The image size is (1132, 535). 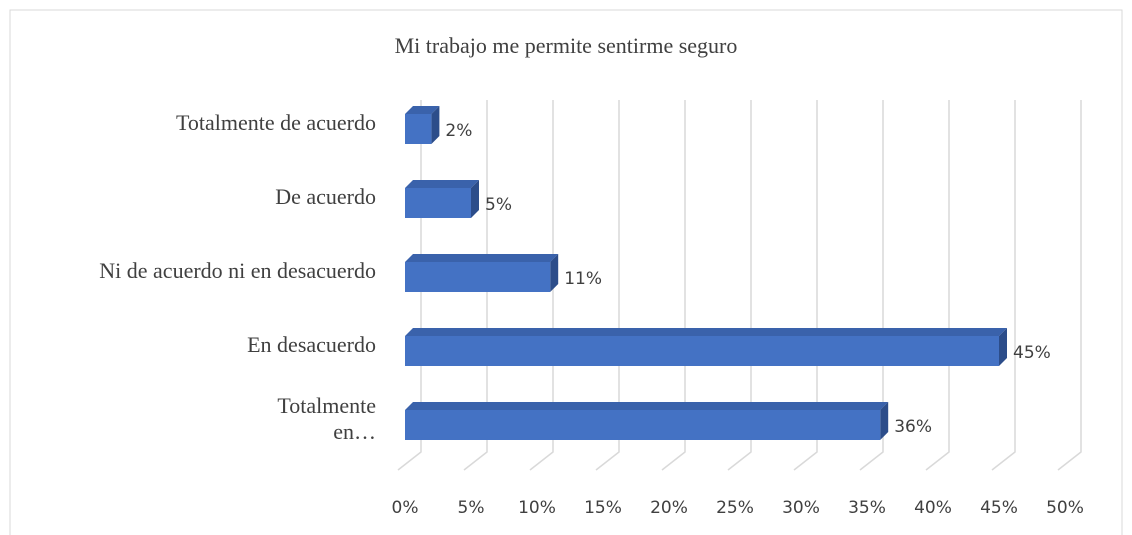 What do you see at coordinates (326, 405) in the screenshot?
I see `label-line: Totalmente` at bounding box center [326, 405].